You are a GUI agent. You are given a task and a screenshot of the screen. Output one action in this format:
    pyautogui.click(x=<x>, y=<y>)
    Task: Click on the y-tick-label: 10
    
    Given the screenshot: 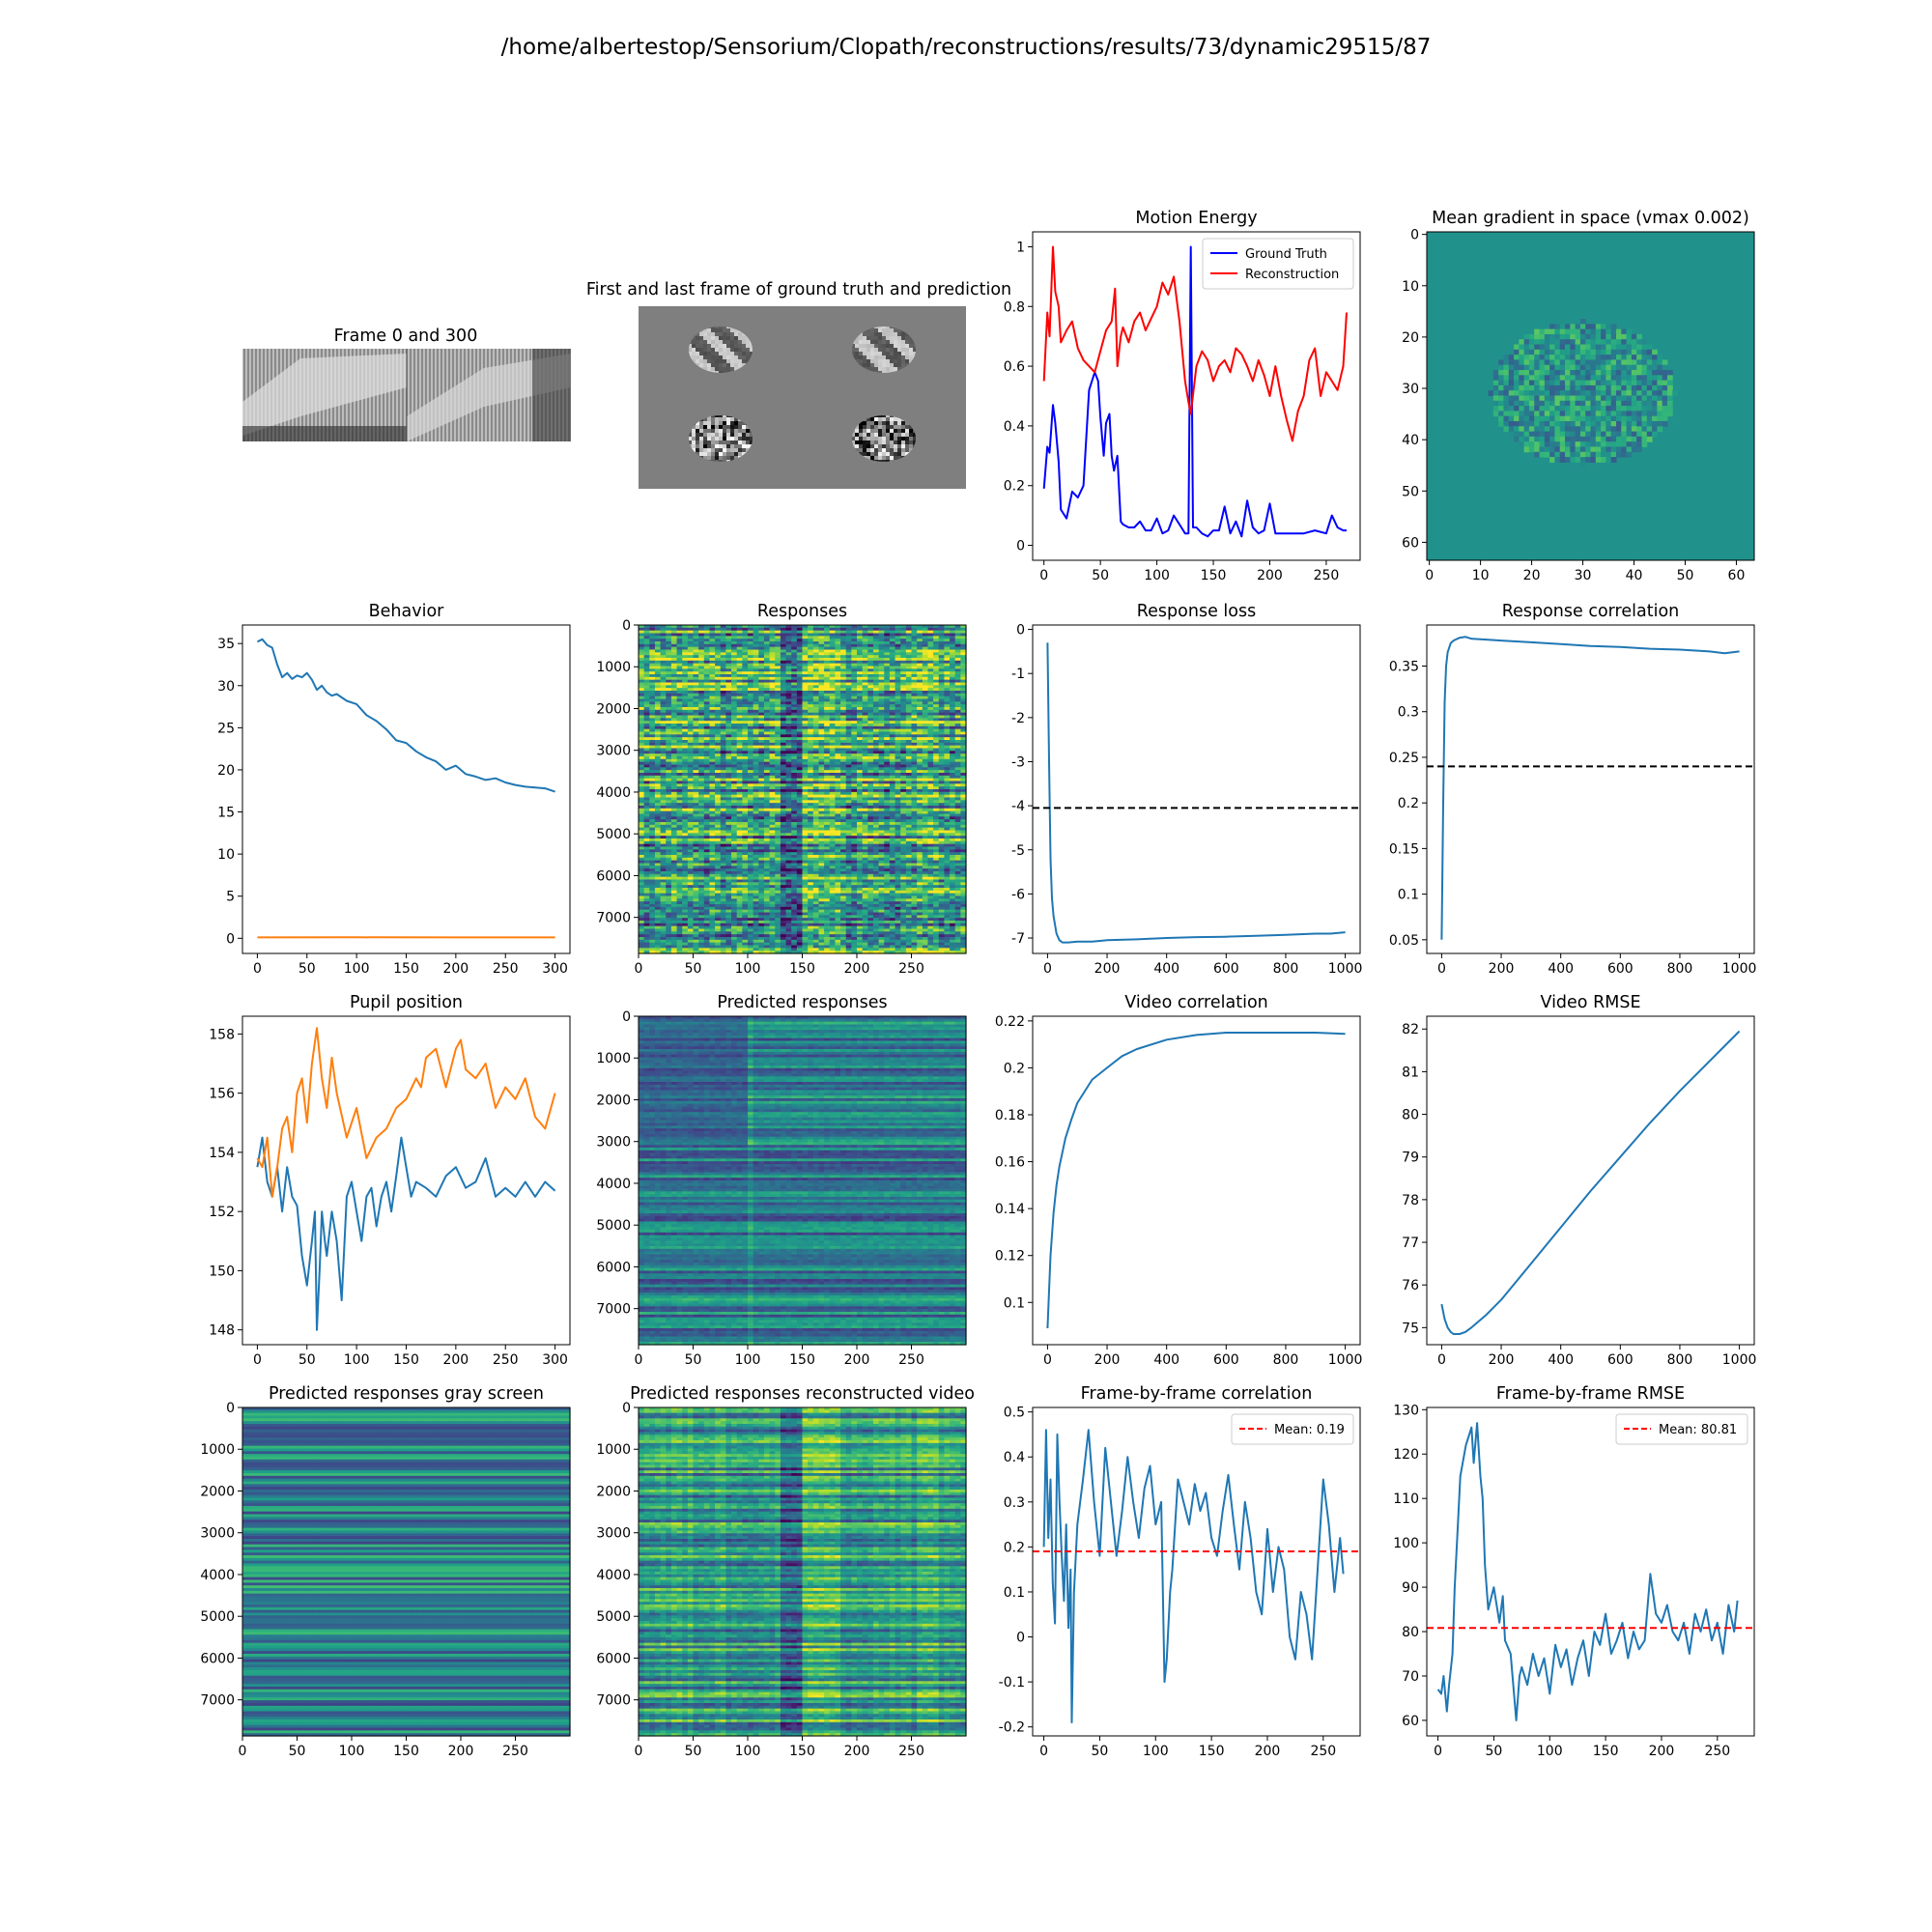 What is the action you would take?
    pyautogui.click(x=1410, y=287)
    